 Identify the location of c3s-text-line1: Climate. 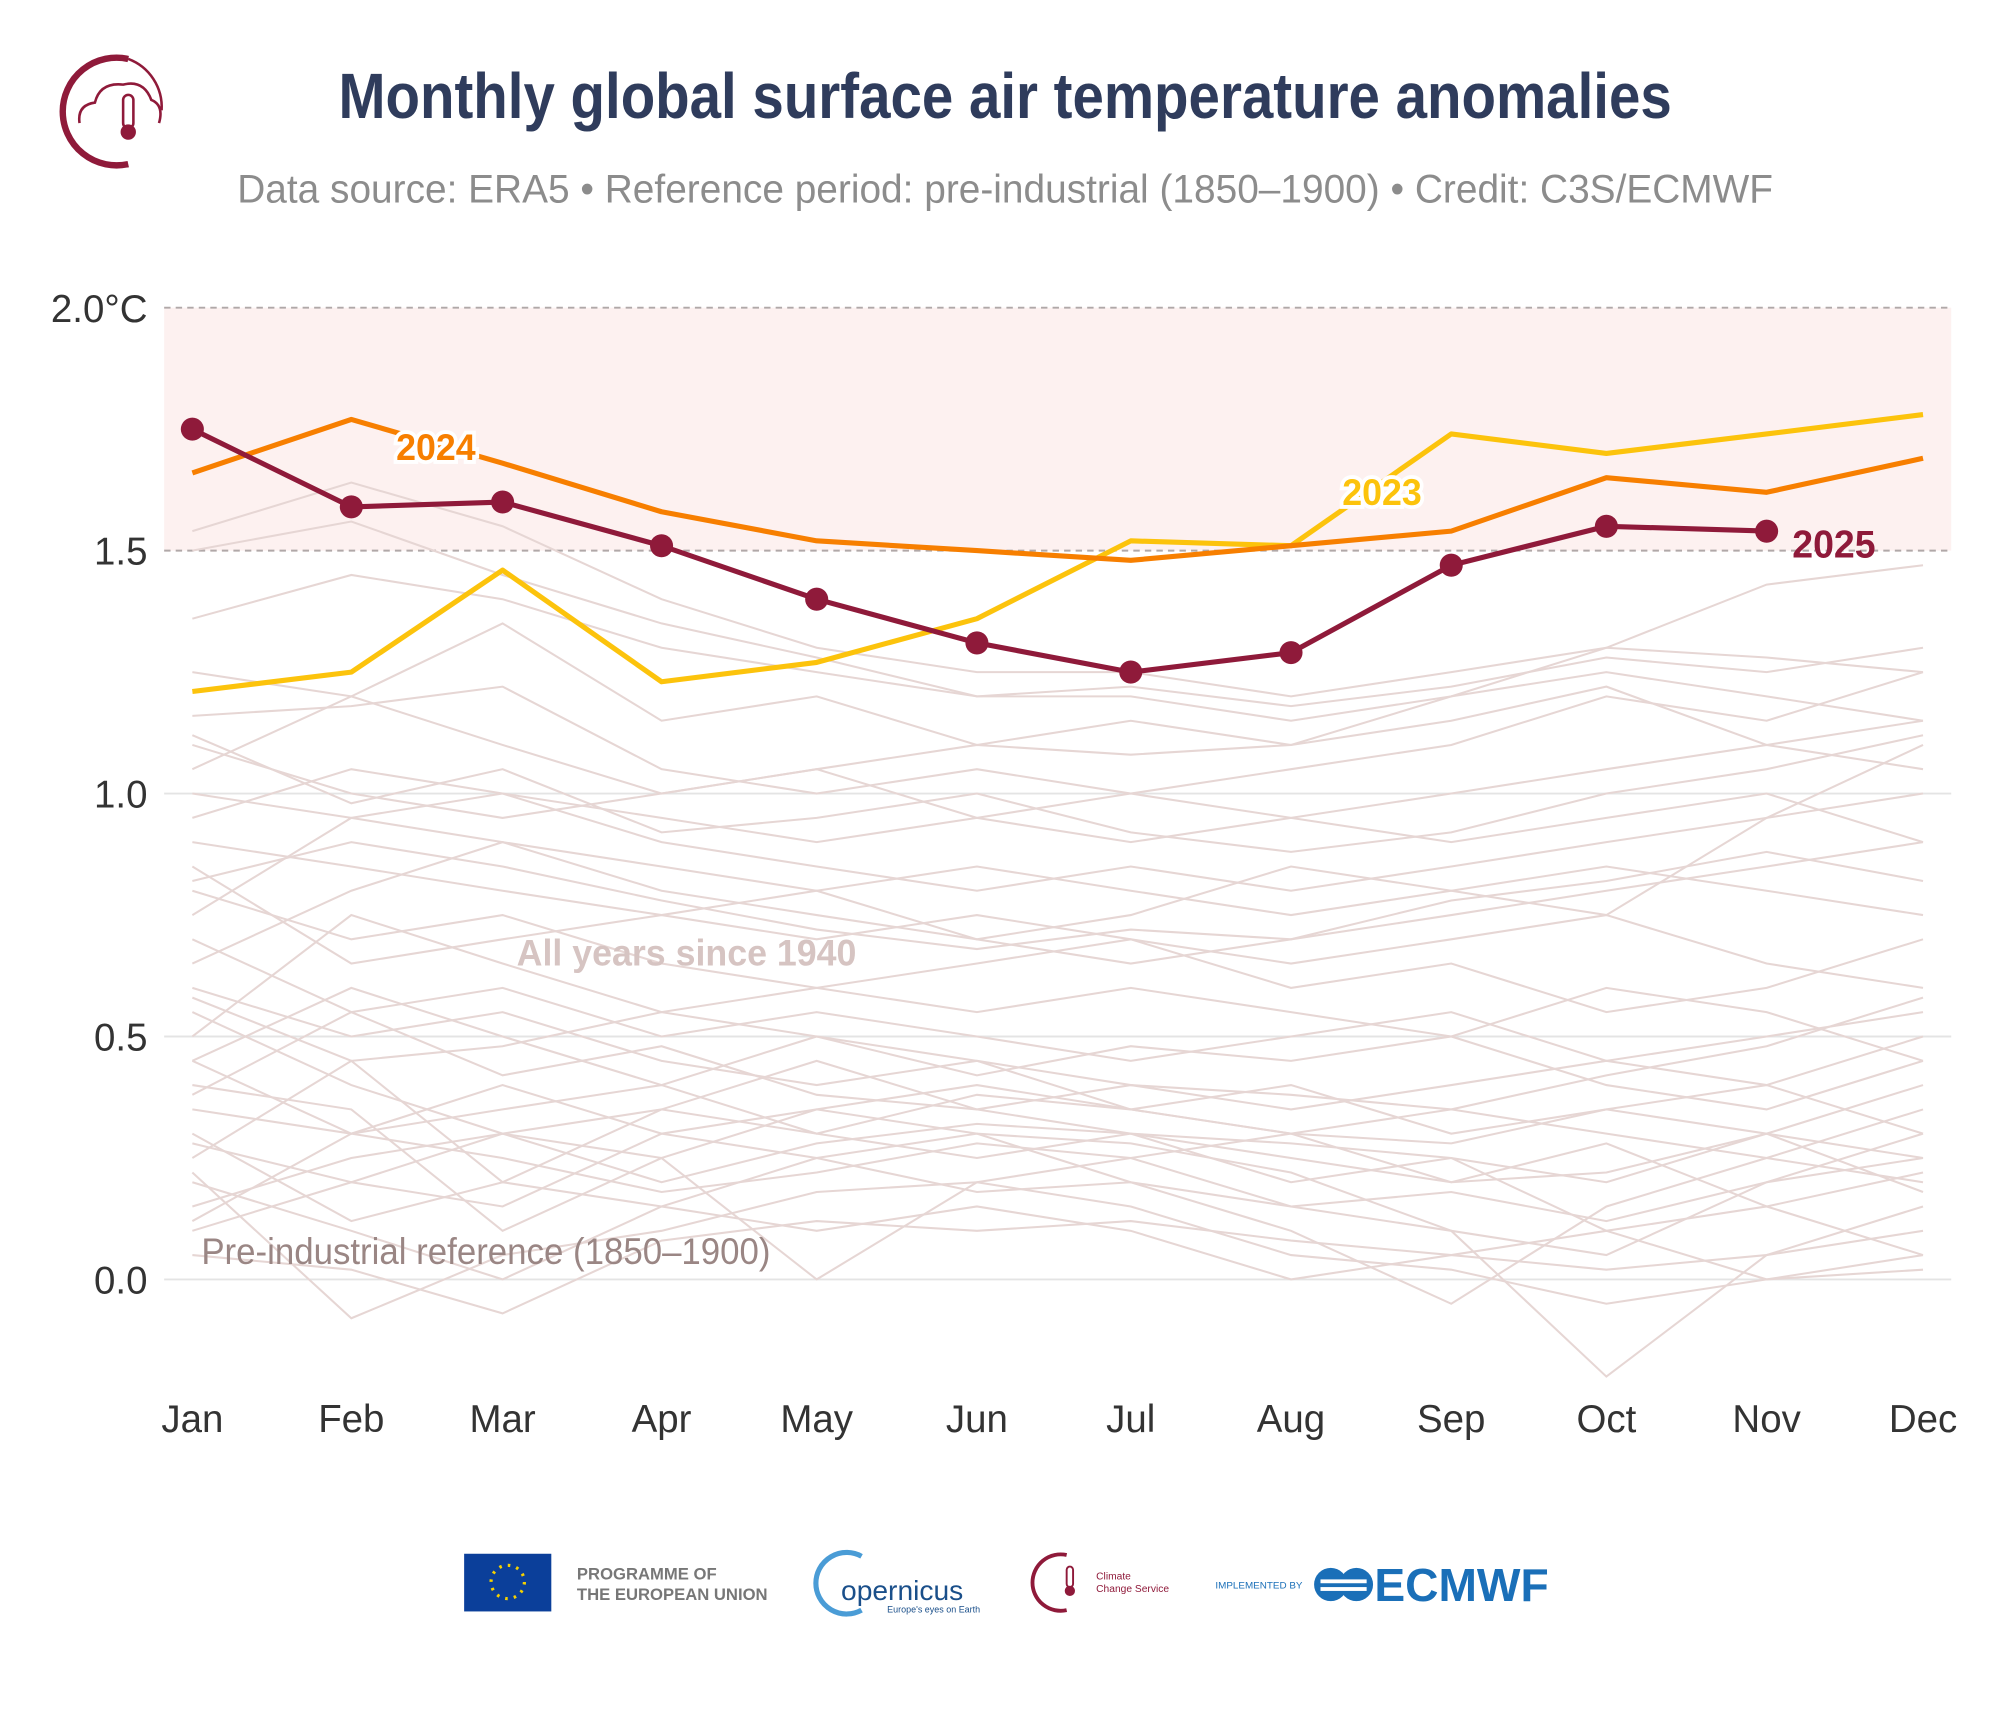
(1113, 1576).